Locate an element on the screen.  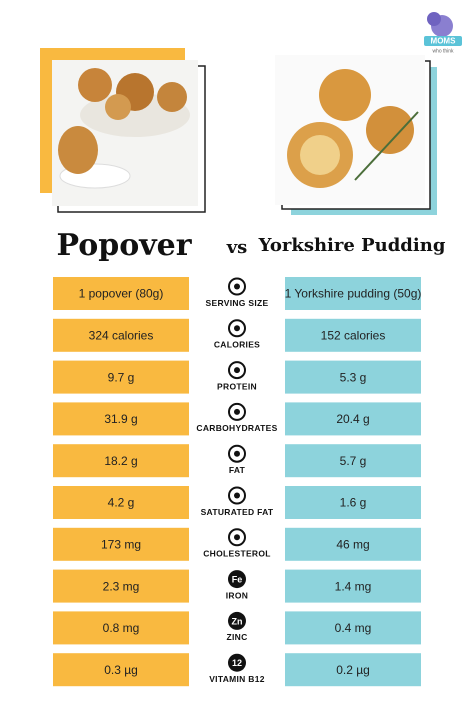
left-value: 18.2 g is located at coordinates (120, 461).